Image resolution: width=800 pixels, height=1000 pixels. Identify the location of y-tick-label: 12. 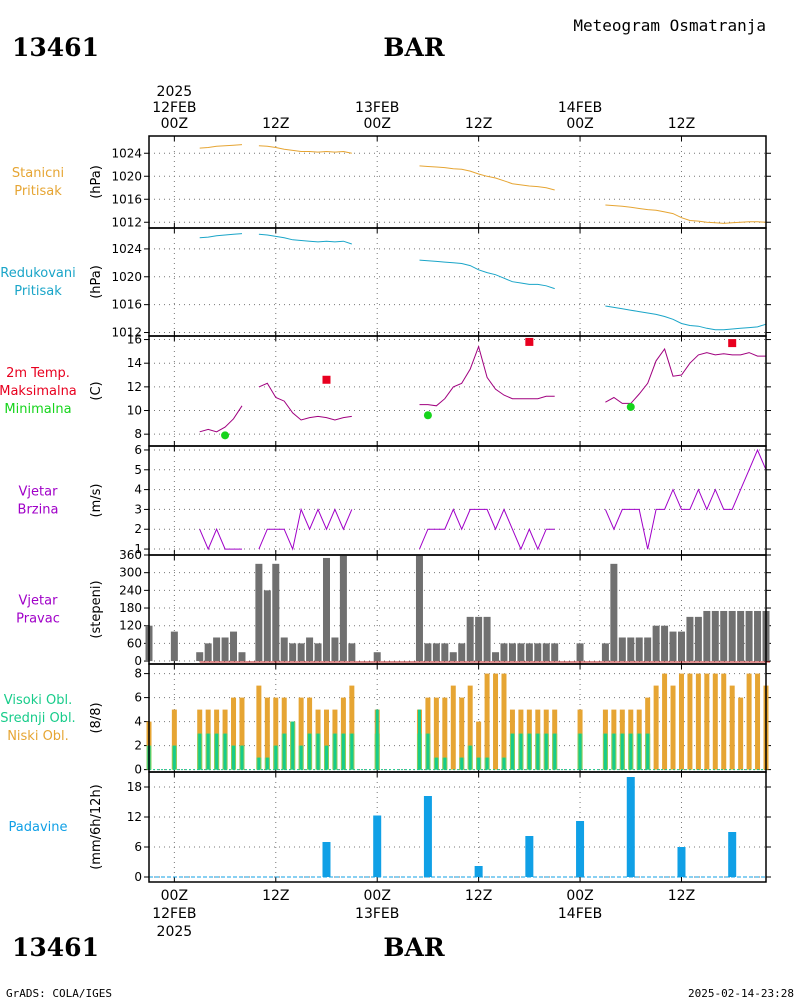
(134, 387).